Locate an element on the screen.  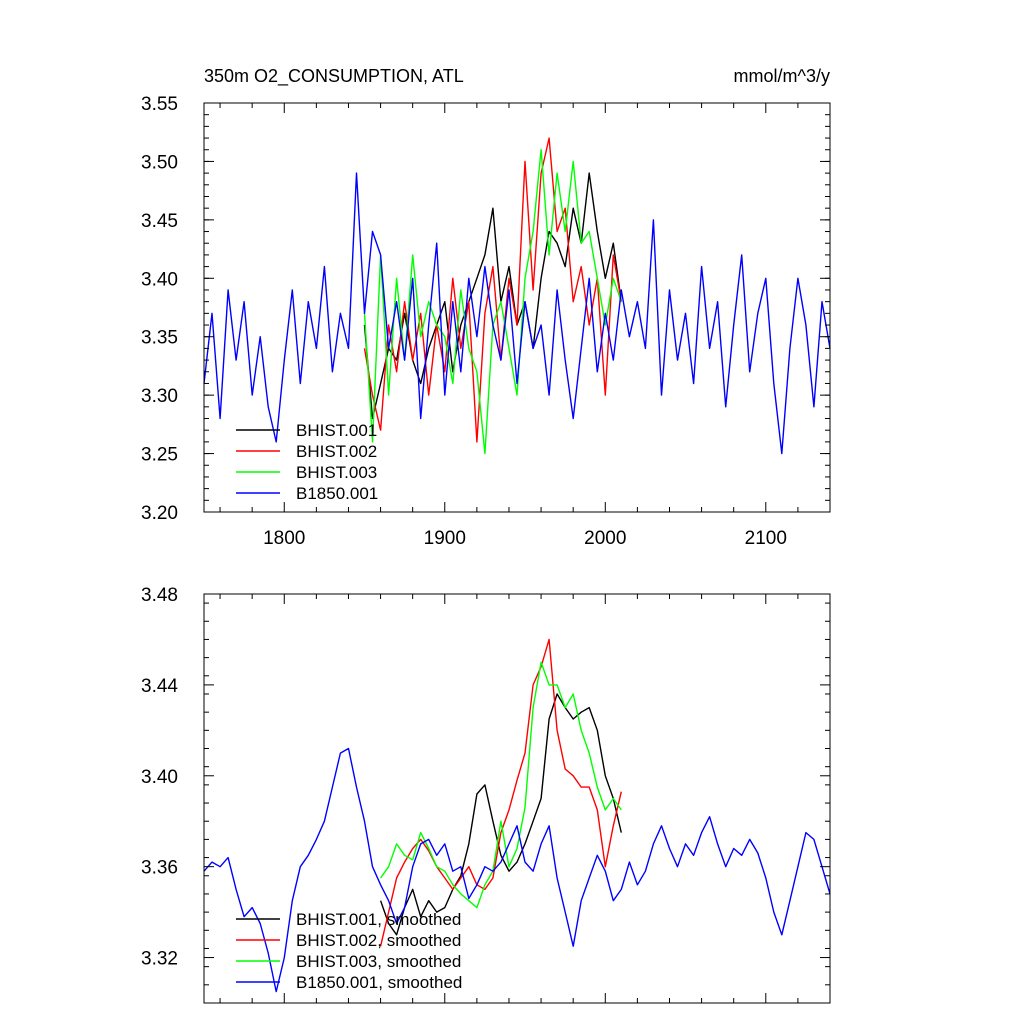
legend-label: B1850.001, smoothed is located at coordinates (379, 982).